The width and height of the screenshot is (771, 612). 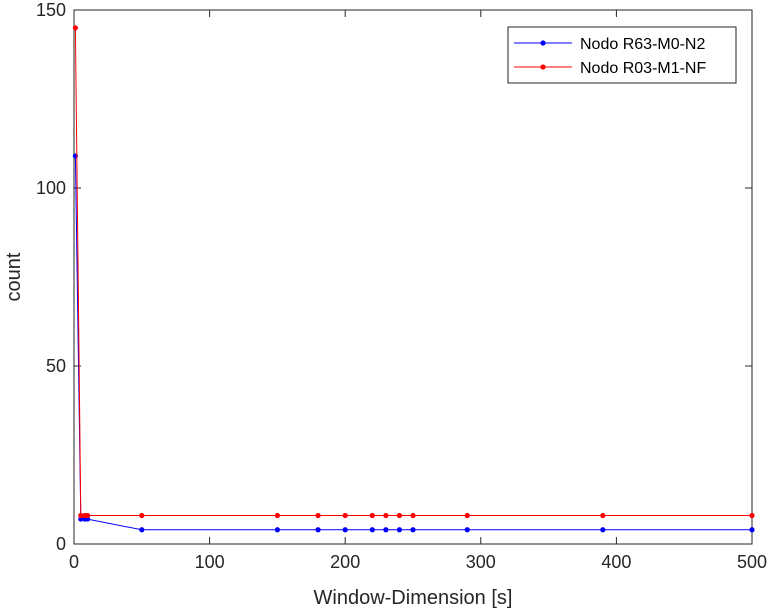 I want to click on x-tick-label: 300, so click(x=481, y=562).